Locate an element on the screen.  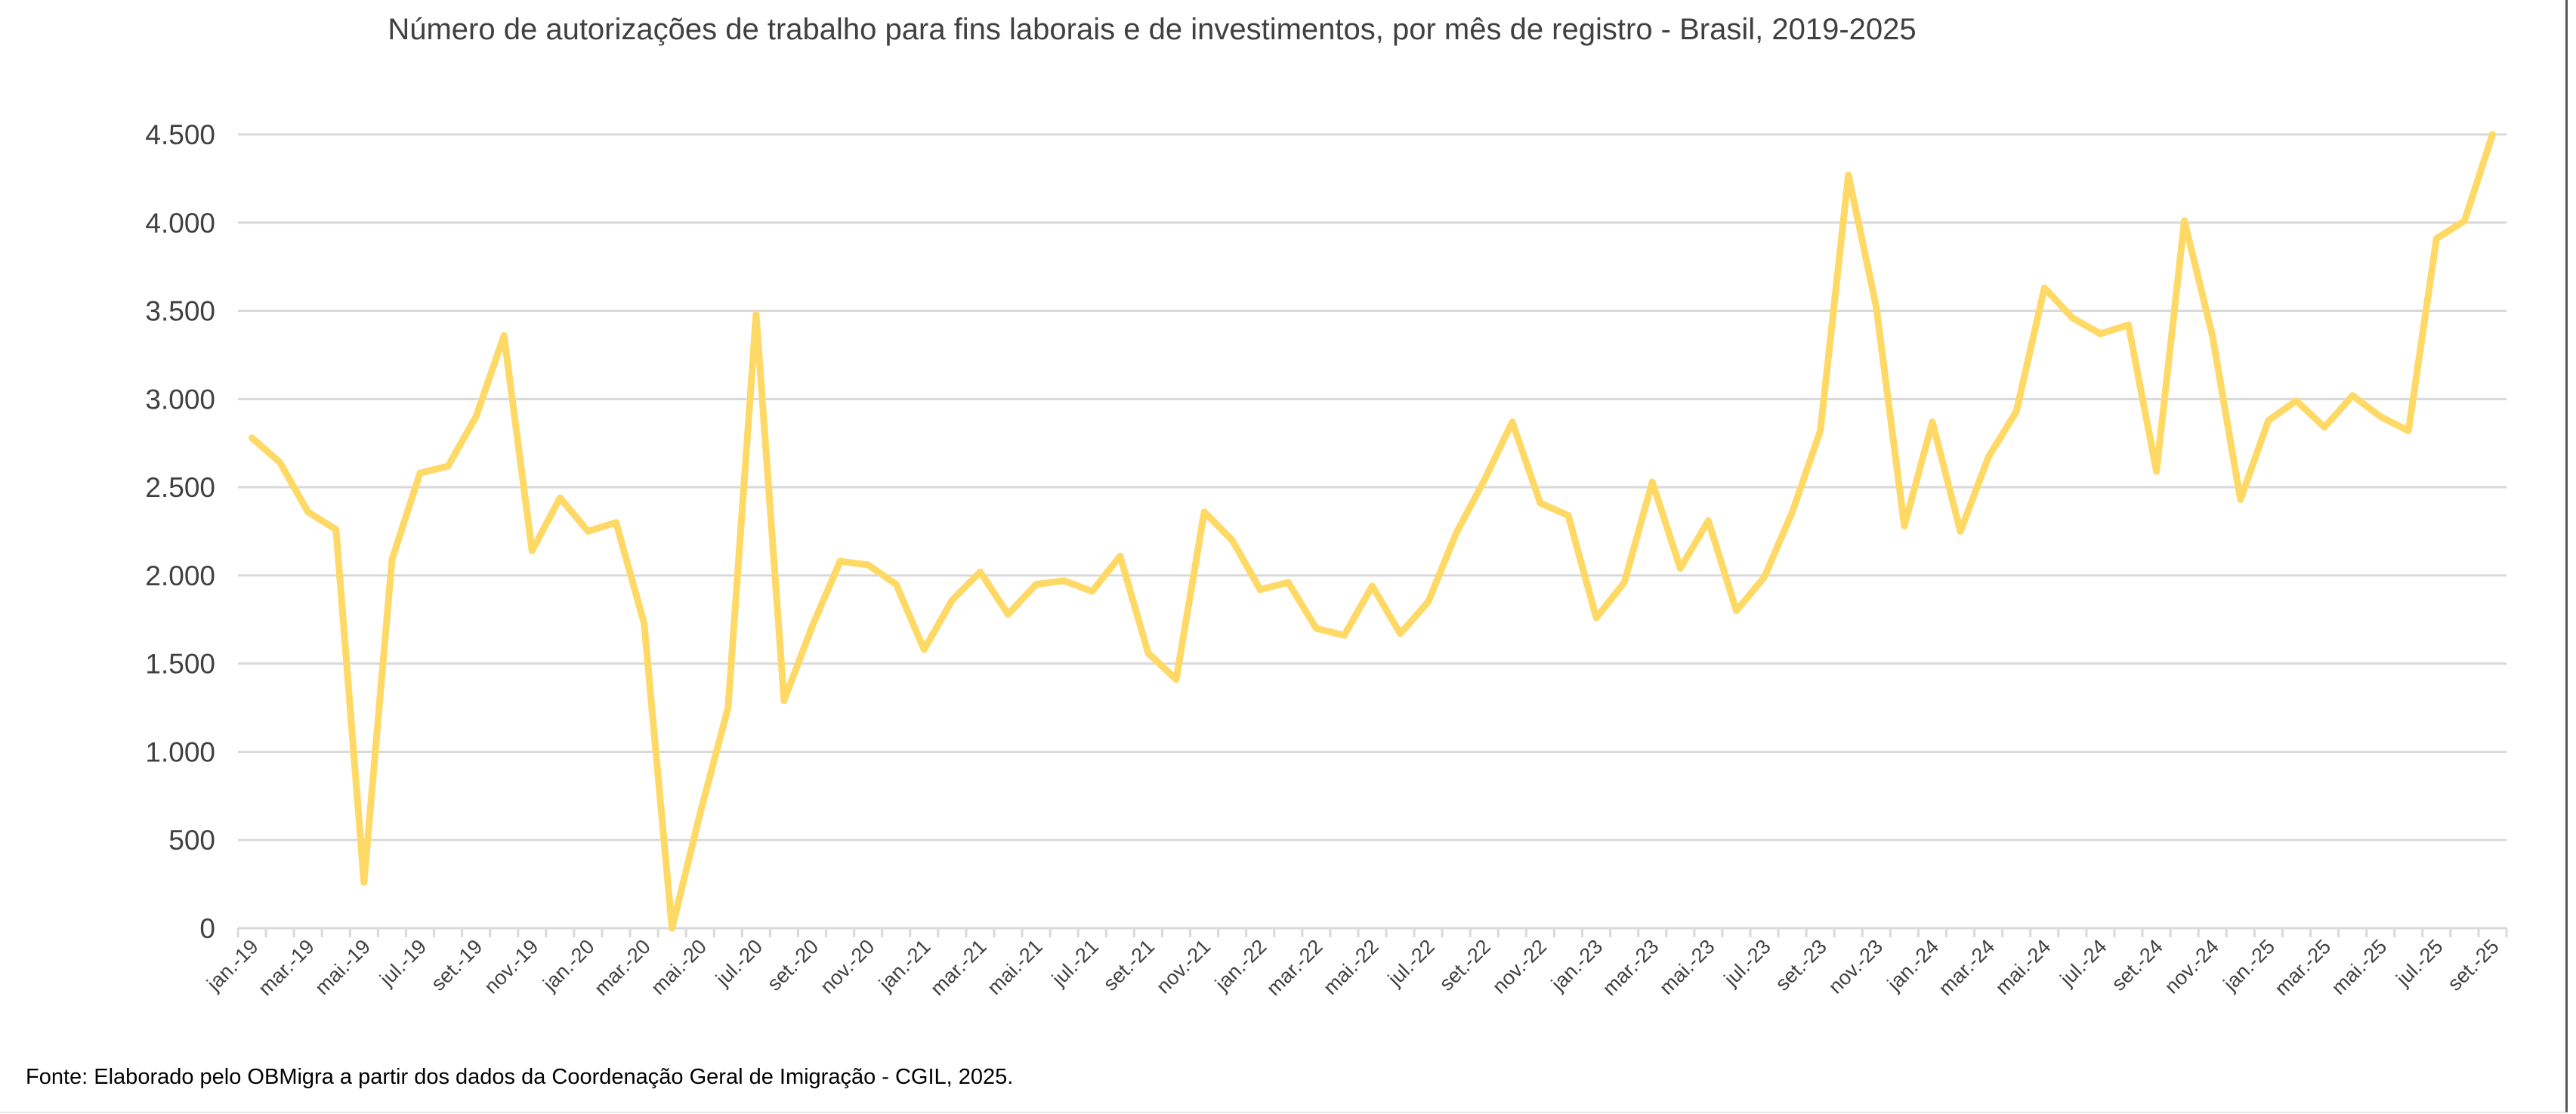
x-tick-label: set.-25 is located at coordinates (2473, 965).